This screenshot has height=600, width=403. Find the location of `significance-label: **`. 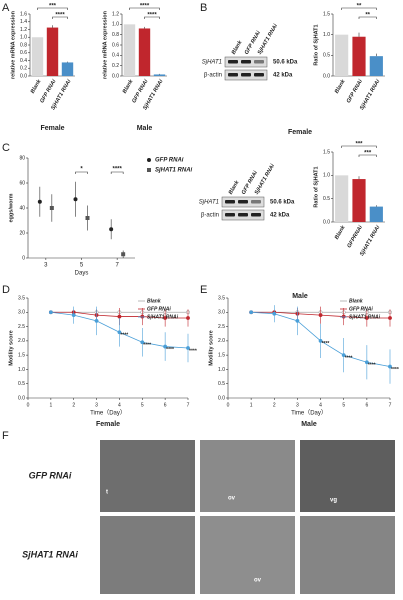

significance-label: ** is located at coordinates (359, 7).